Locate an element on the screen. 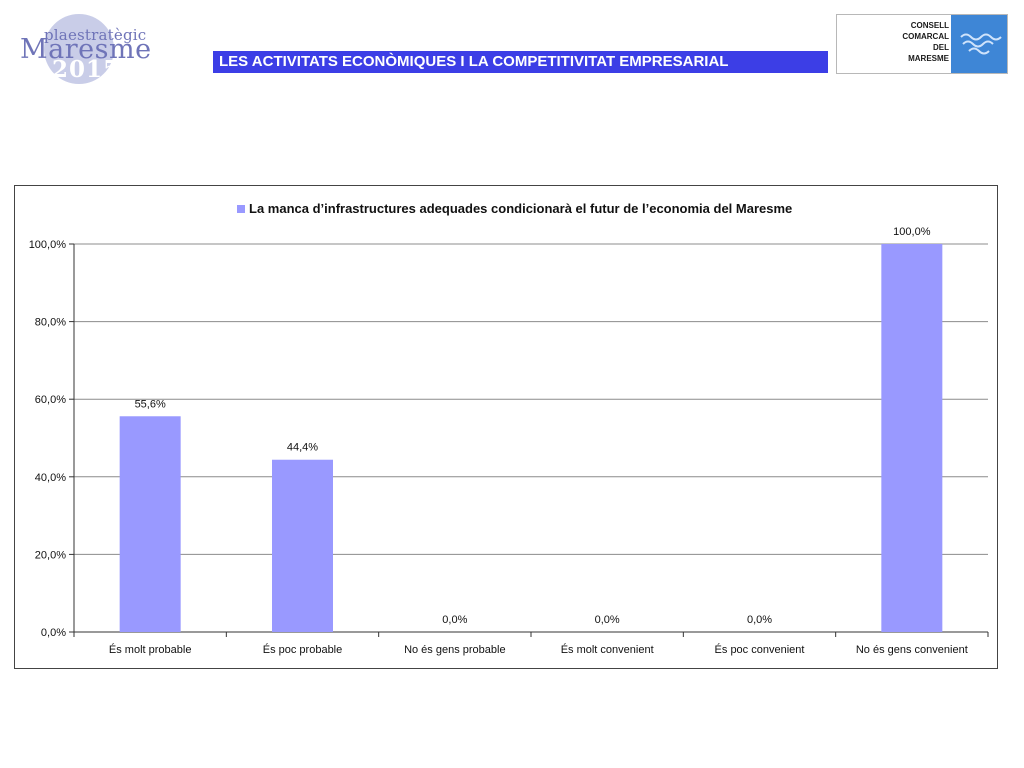 The image size is (1024, 768). data-label: 44,4% is located at coordinates (302, 448).